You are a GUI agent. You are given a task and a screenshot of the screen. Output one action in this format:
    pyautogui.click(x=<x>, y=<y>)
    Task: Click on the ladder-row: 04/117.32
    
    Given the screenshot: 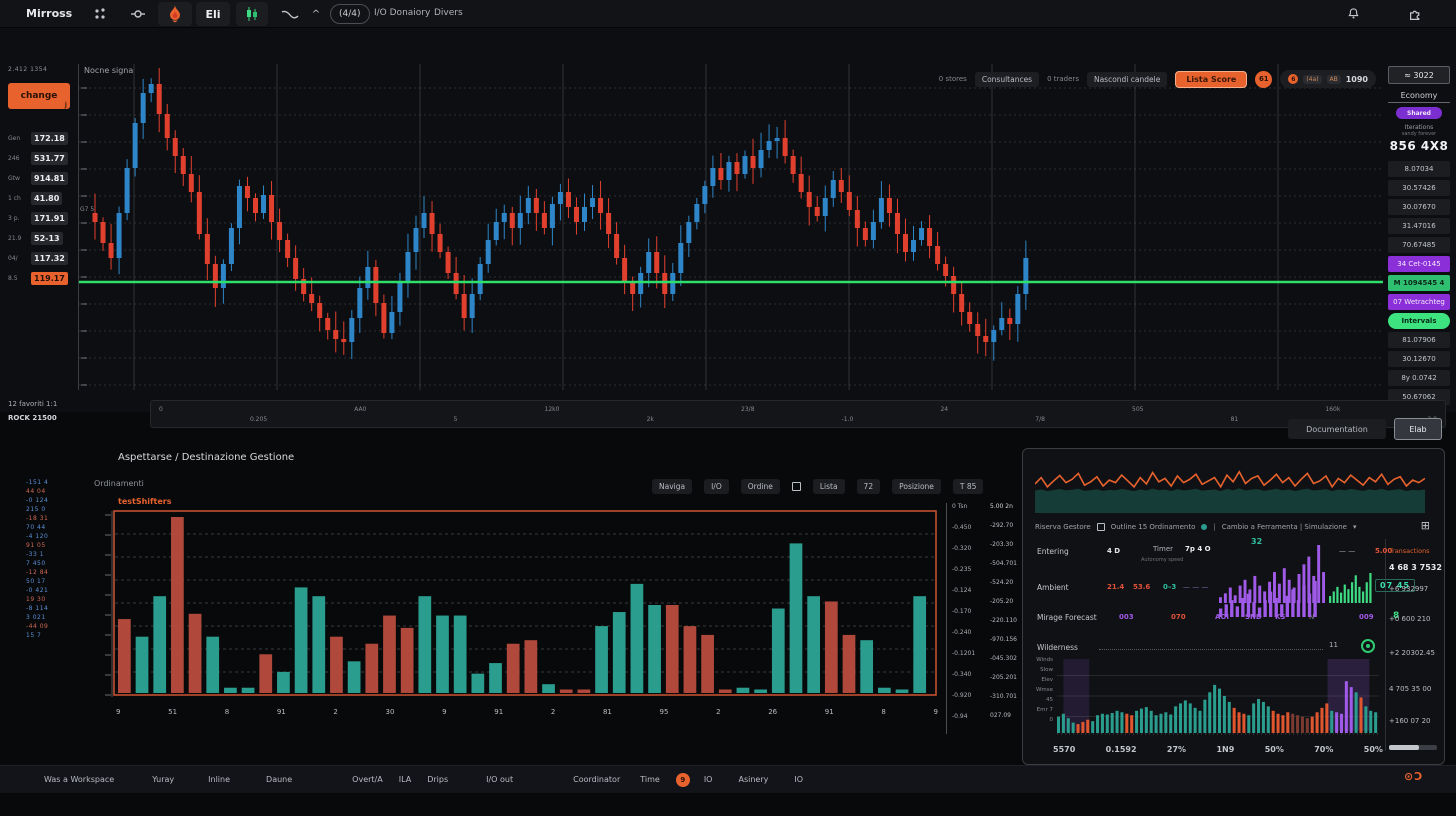 What is the action you would take?
    pyautogui.click(x=39, y=258)
    